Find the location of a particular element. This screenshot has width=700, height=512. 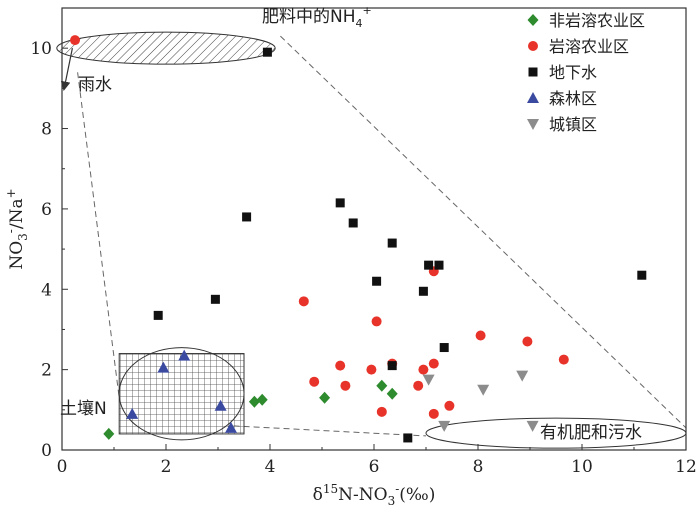

x-axis-label: δ15N-NO3-(‰) is located at coordinates (374, 495).